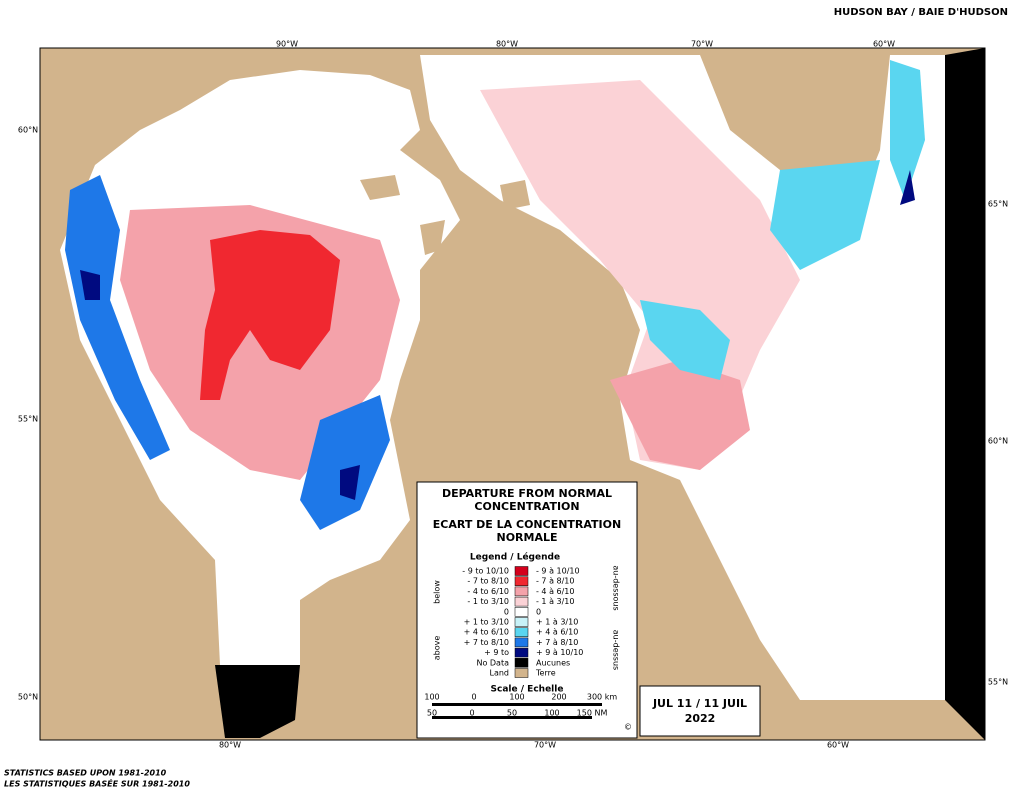 This screenshot has height=791, width=1024. What do you see at coordinates (555, 601) in the screenshot?
I see `legend-label-fr: - 1 à 3/10` at bounding box center [555, 601].